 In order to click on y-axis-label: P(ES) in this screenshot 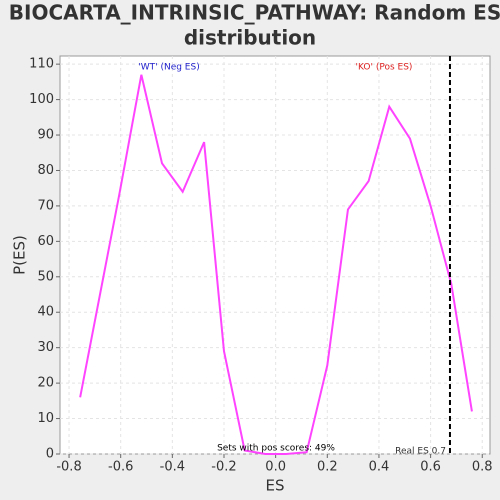, I will do `click(20, 255)`.